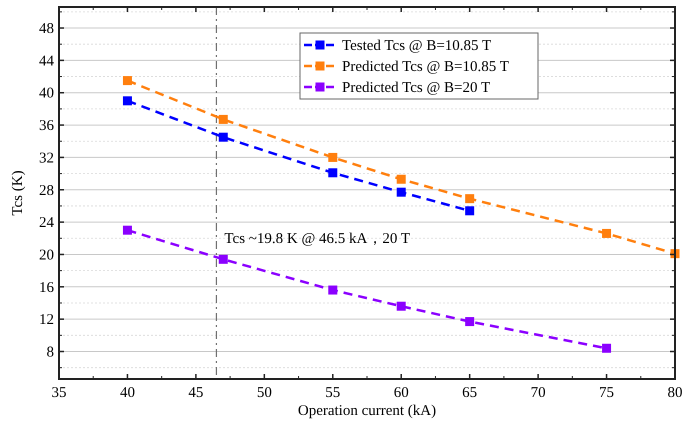 The width and height of the screenshot is (684, 421). Describe the element at coordinates (46, 29) in the screenshot. I see `y-tick-label: 48` at that location.